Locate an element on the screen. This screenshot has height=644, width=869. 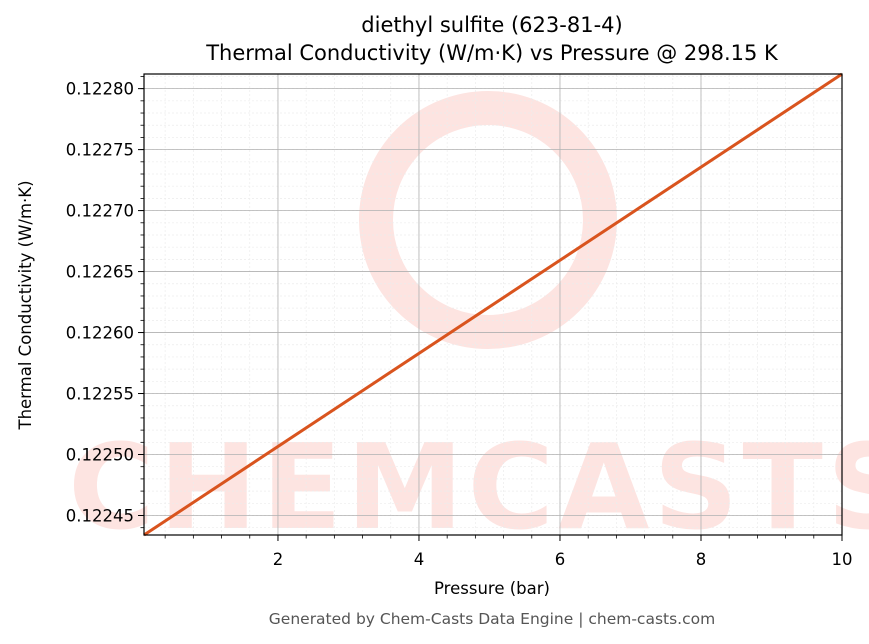
x-tick-label: 4 is located at coordinates (419, 559).